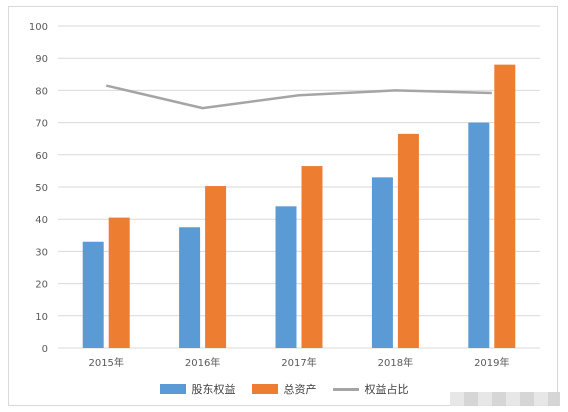 Image resolution: width=568 pixels, height=412 pixels. Describe the element at coordinates (41, 188) in the screenshot. I see `y-tick-label: 50` at that location.